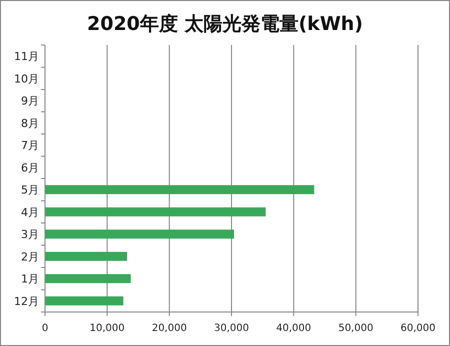 The width and height of the screenshot is (450, 346). I want to click on y-tick-label: 10月, so click(26, 79).